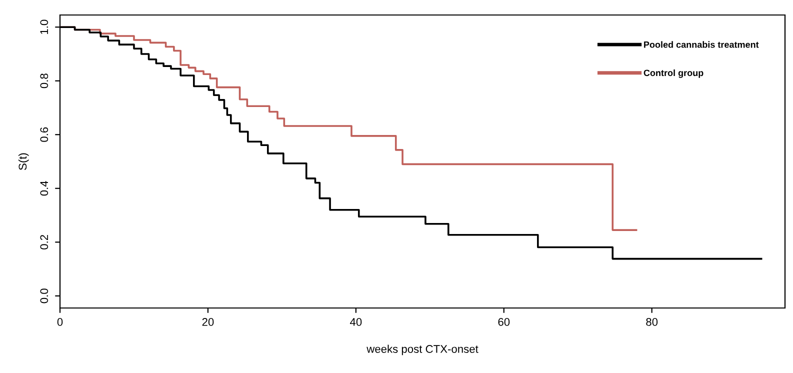  What do you see at coordinates (701, 44) in the screenshot?
I see `legend-label: Pooled cannabis treatment` at bounding box center [701, 44].